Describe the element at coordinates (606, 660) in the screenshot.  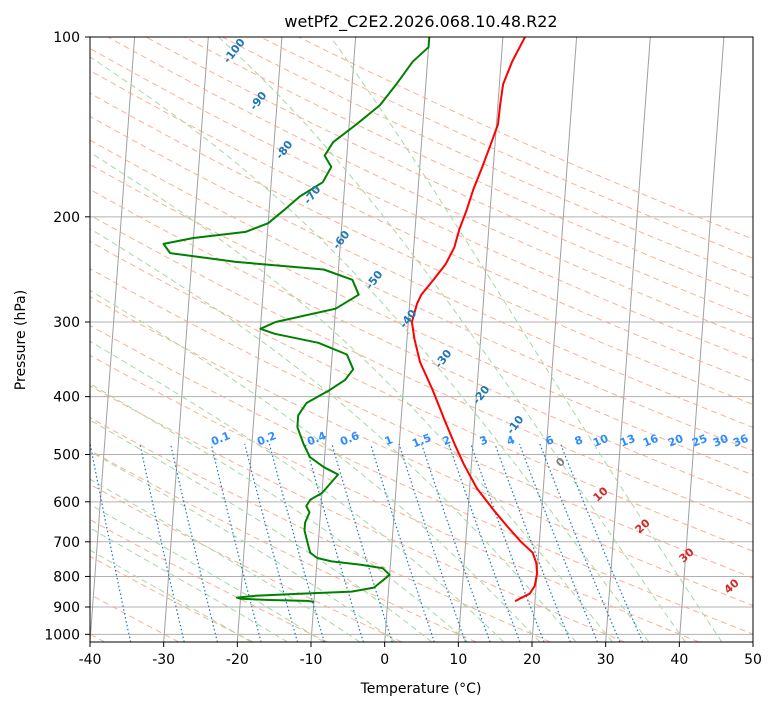
I see `x-tick-label: 30` at that location.